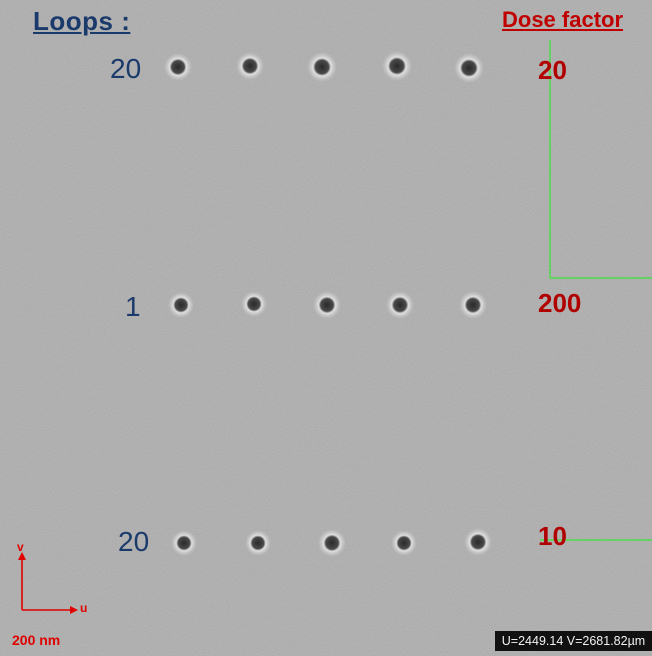 The height and width of the screenshot is (656, 652). I want to click on axis-u-label: u, so click(84, 608).